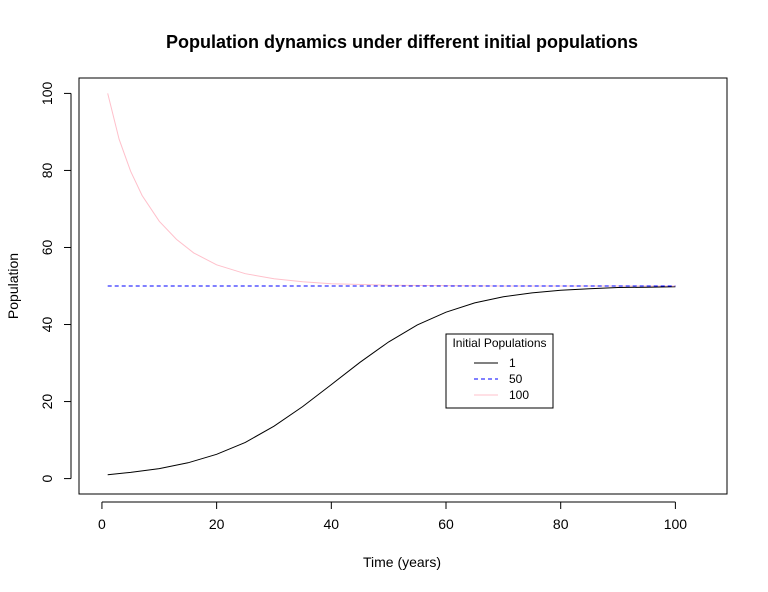  Describe the element at coordinates (393, 516) in the screenshot. I see `x-axis: 0 20 40 60 80 100` at that location.